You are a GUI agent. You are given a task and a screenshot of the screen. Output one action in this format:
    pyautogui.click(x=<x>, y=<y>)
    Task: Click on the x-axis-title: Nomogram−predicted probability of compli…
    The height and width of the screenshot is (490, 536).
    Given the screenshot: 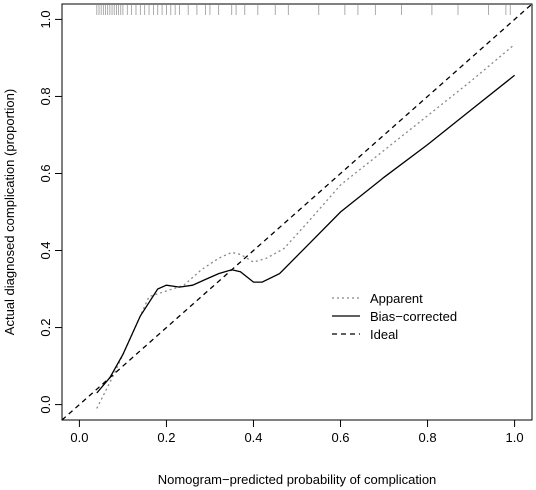 What is the action you would take?
    pyautogui.click(x=297, y=479)
    